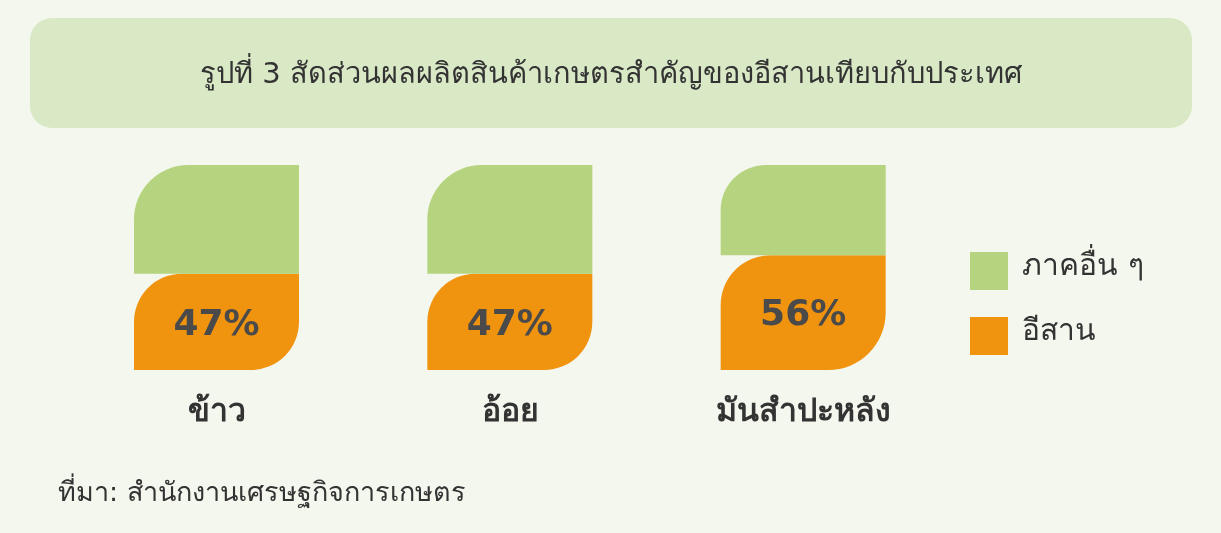 The width and height of the screenshot is (1221, 533). What do you see at coordinates (1059, 329) in the screenshot?
I see `legend-label: อีสาน` at bounding box center [1059, 329].